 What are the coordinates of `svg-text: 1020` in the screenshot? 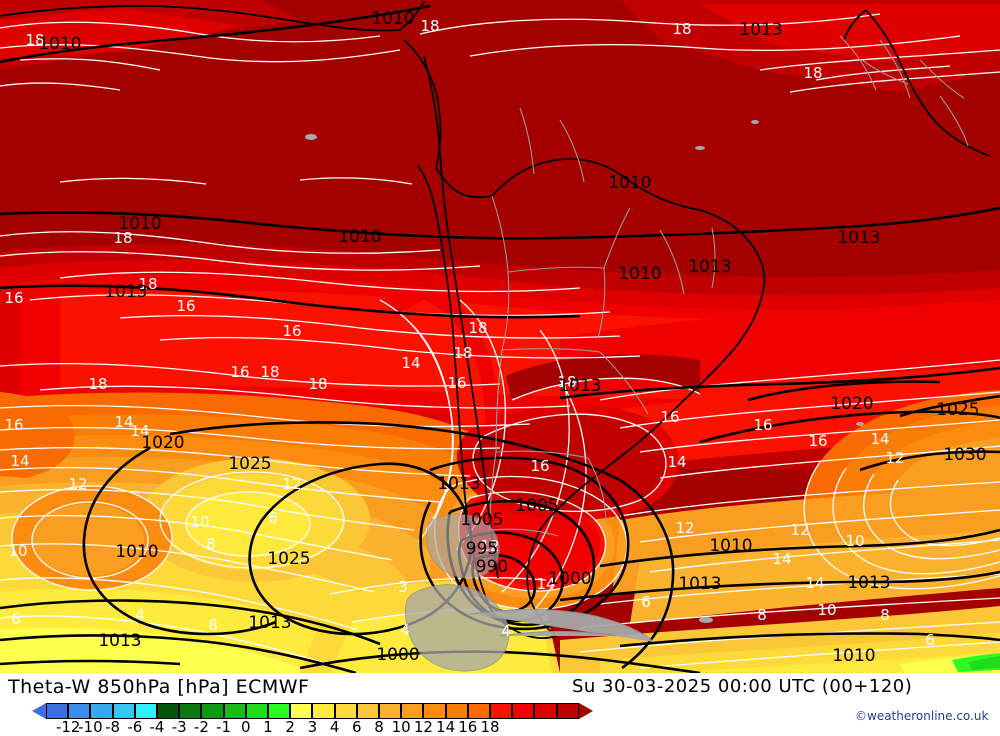 It's located at (162, 443).